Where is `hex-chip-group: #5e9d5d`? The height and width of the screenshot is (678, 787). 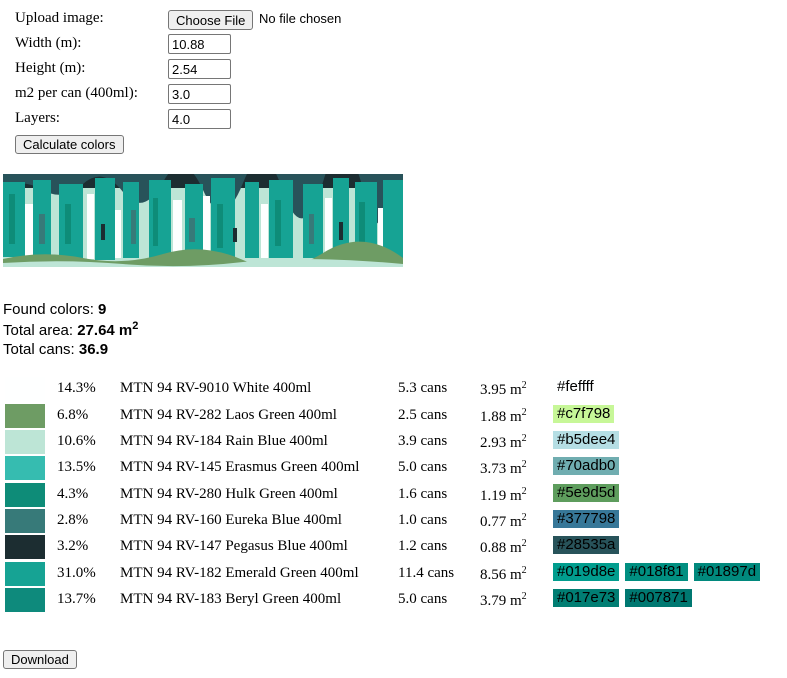
hex-chip-group: #5e9d5d is located at coordinates (586, 493).